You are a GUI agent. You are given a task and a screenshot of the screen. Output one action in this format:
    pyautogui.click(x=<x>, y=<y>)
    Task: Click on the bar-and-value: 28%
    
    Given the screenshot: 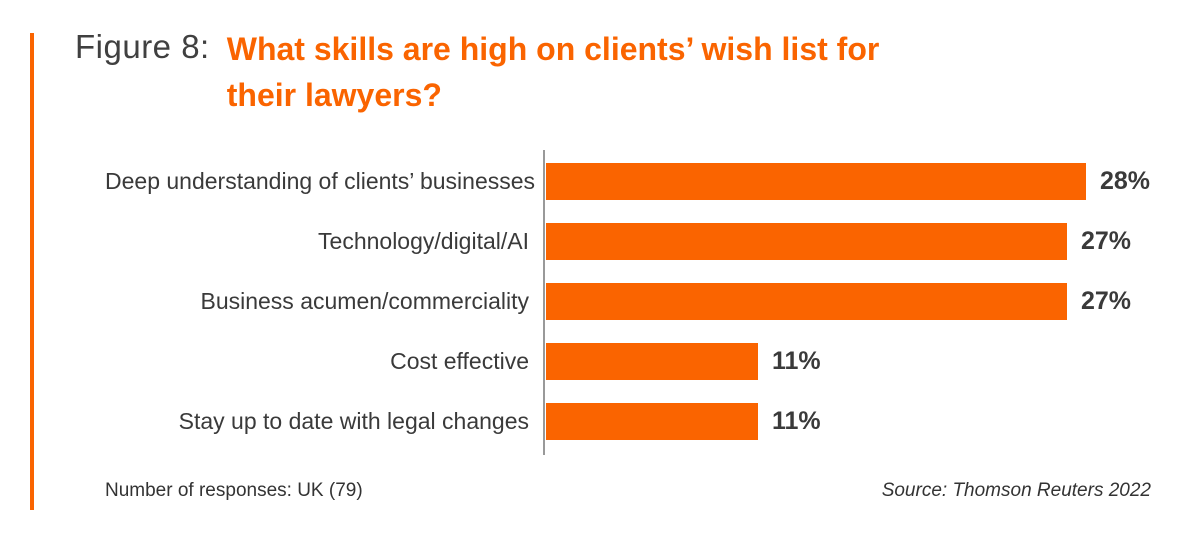 What is the action you would take?
    pyautogui.click(x=848, y=181)
    